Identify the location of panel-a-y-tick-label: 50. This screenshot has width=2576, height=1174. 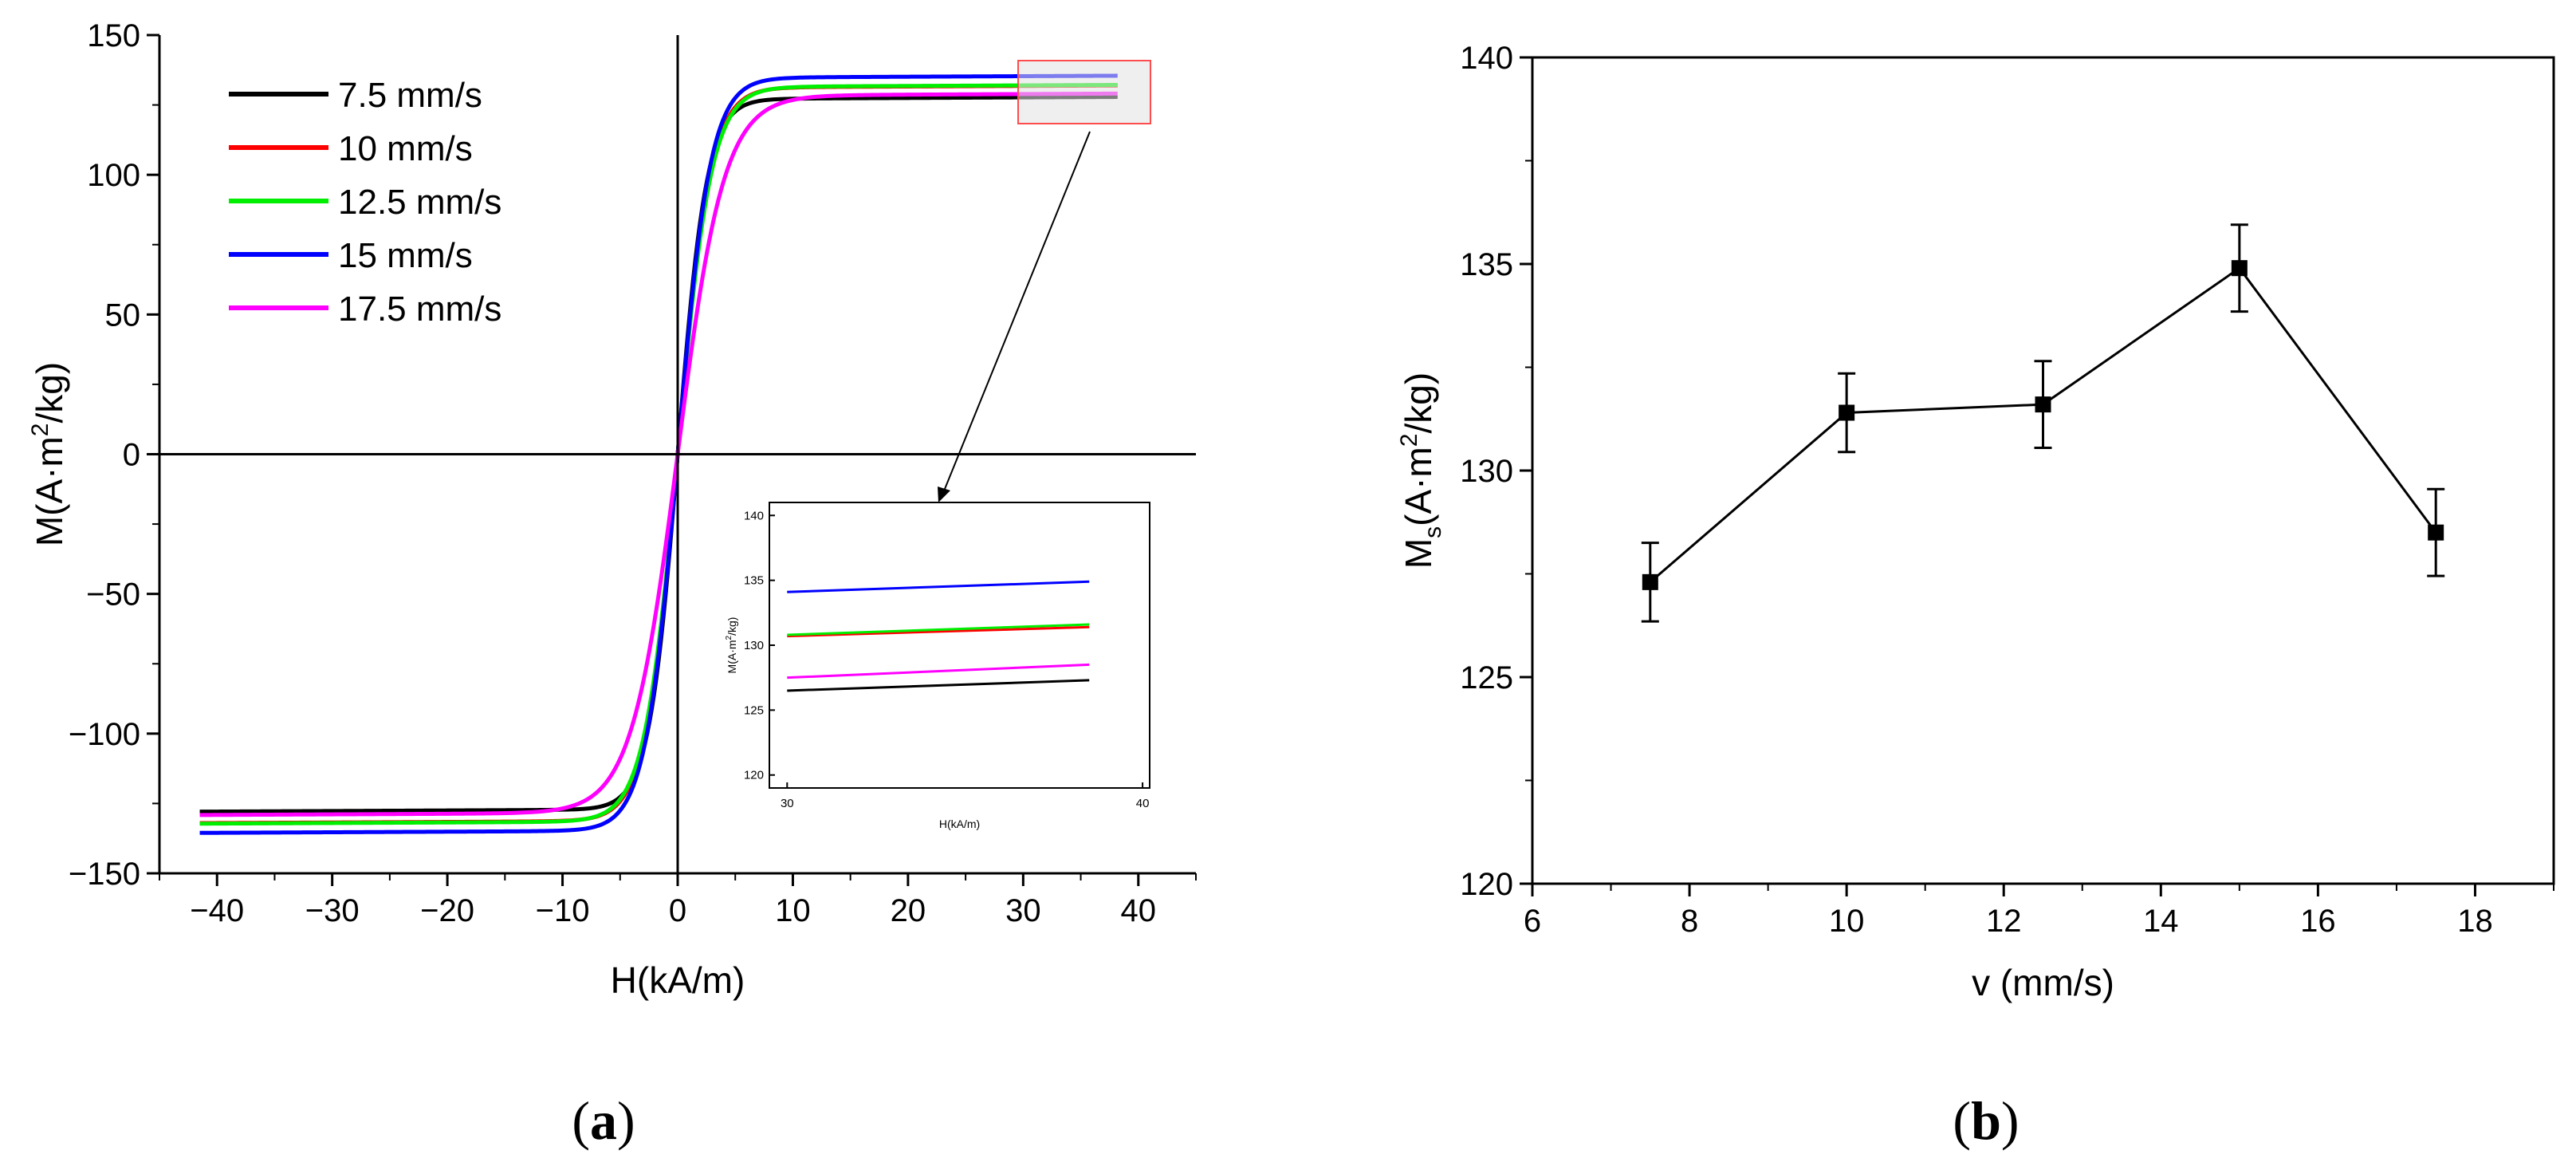
(123, 315).